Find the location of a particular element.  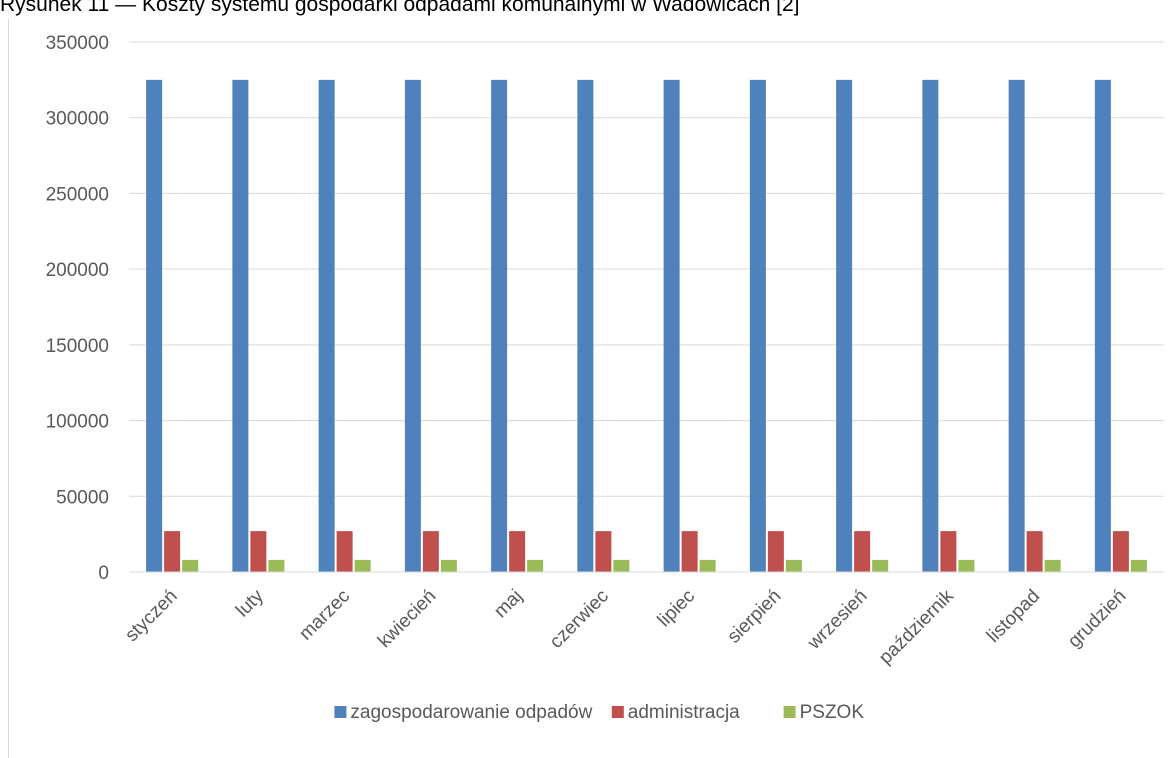

x-tick-label: marzec is located at coordinates (324, 615).